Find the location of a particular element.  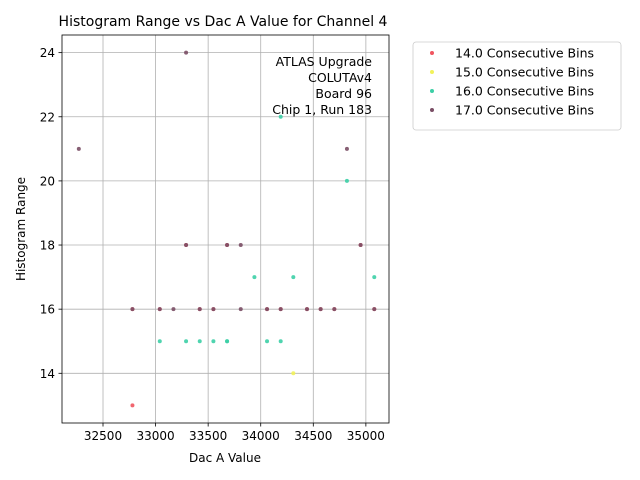

legend-entry: 16.0 Consecutive Bins is located at coordinates (524, 91).